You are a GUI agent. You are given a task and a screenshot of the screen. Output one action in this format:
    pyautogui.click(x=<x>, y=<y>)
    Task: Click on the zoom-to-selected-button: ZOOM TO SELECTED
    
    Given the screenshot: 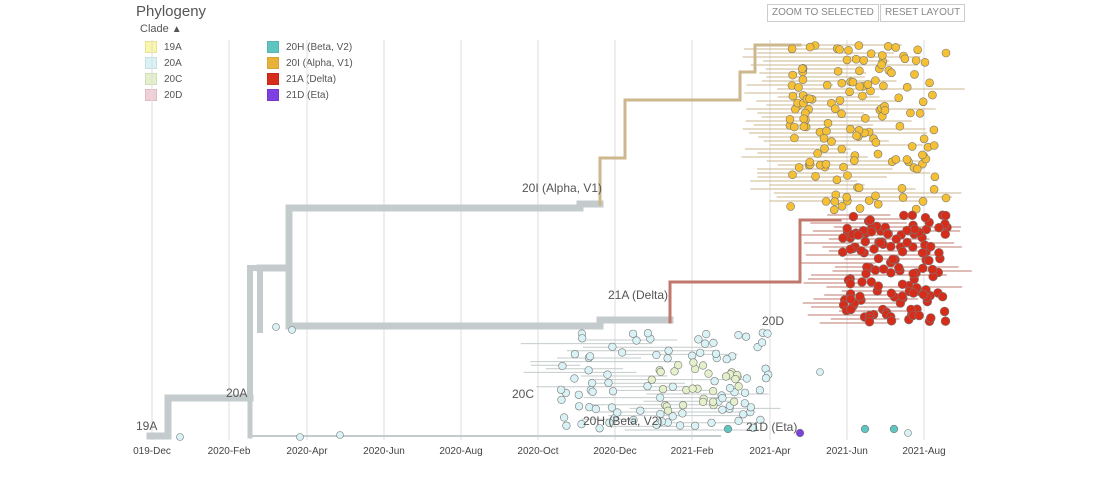 What is the action you would take?
    pyautogui.click(x=823, y=13)
    